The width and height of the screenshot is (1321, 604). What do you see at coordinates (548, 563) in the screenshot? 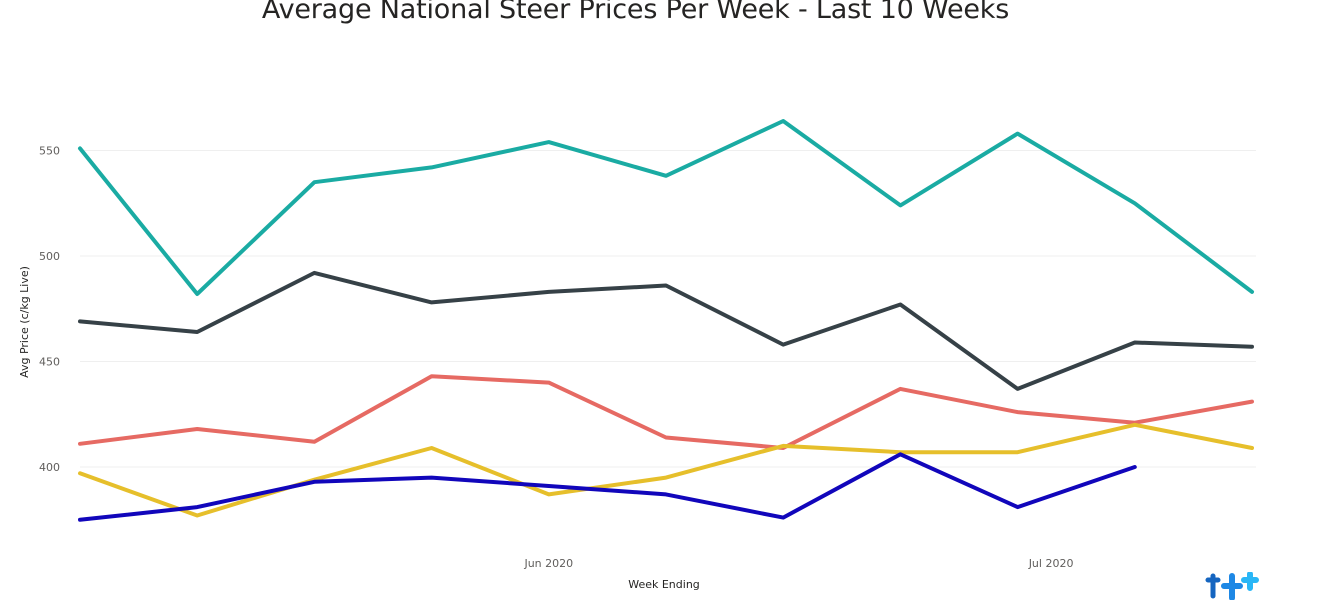
I see `x-tick-label: Jun 2020` at bounding box center [548, 563].